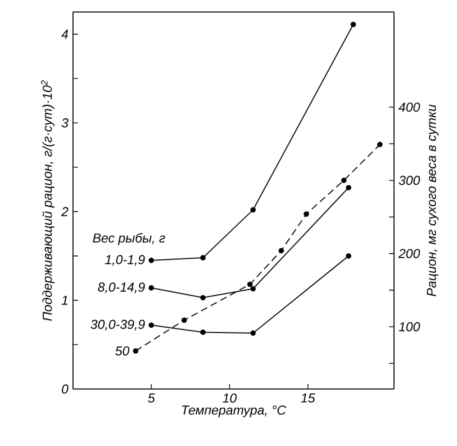 This screenshot has width=457, height=446. What do you see at coordinates (151, 398) in the screenshot?
I see `x-tick-label: 5` at bounding box center [151, 398].